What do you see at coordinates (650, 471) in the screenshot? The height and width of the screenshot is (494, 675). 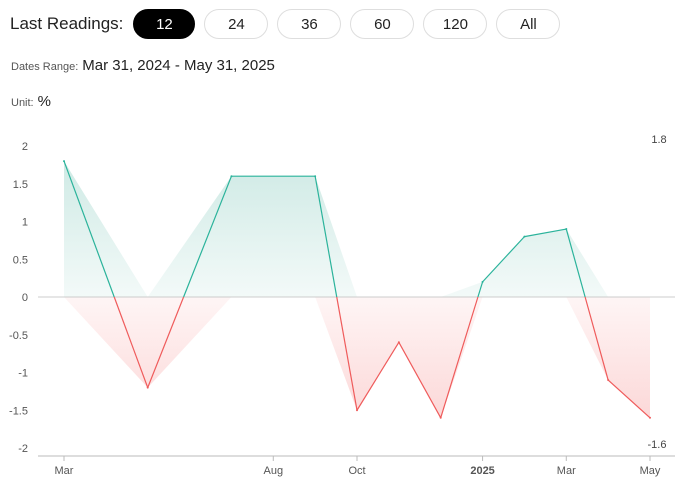 I see `x-tick-label: May` at bounding box center [650, 471].